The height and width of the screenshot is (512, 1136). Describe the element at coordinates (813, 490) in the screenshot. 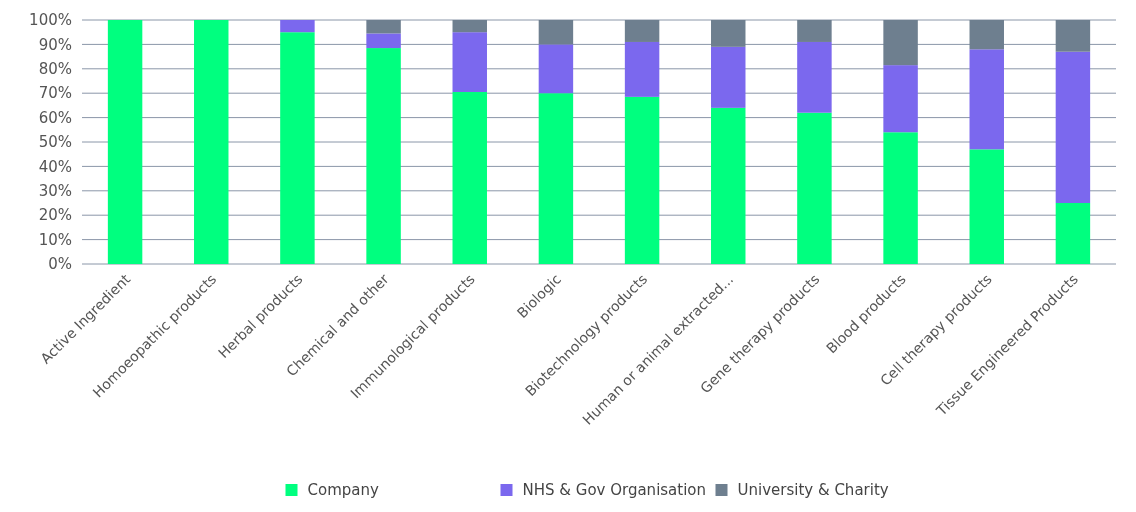

I see `legend-label: University & Charity` at that location.